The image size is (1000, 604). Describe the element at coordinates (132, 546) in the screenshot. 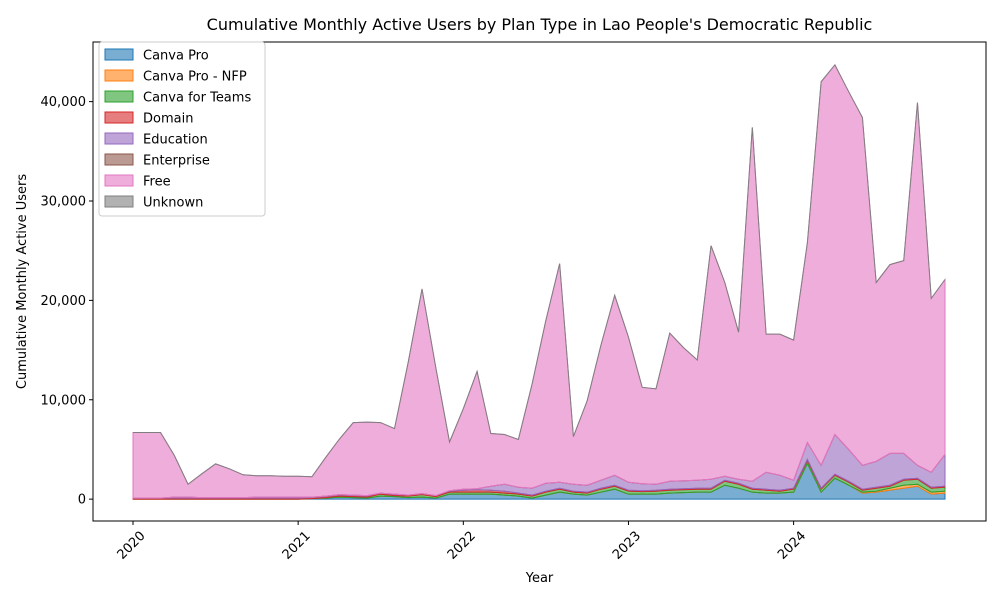

I see `x-tick-label: 2020` at that location.